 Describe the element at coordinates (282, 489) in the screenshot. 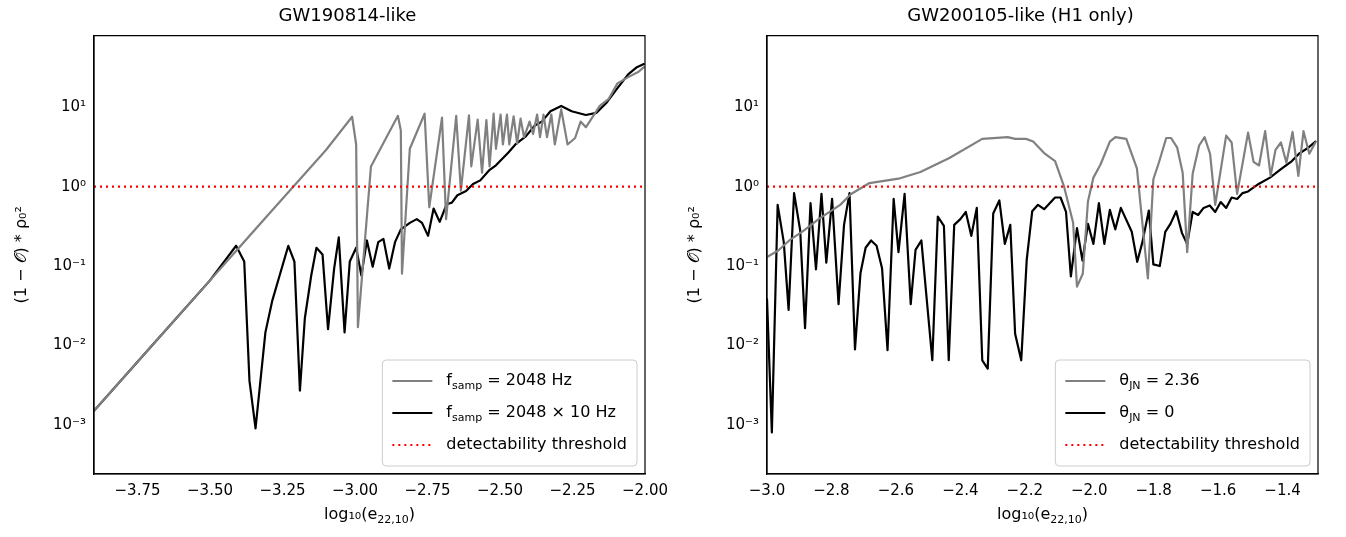

I see `x-tick-label: −3.25` at that location.